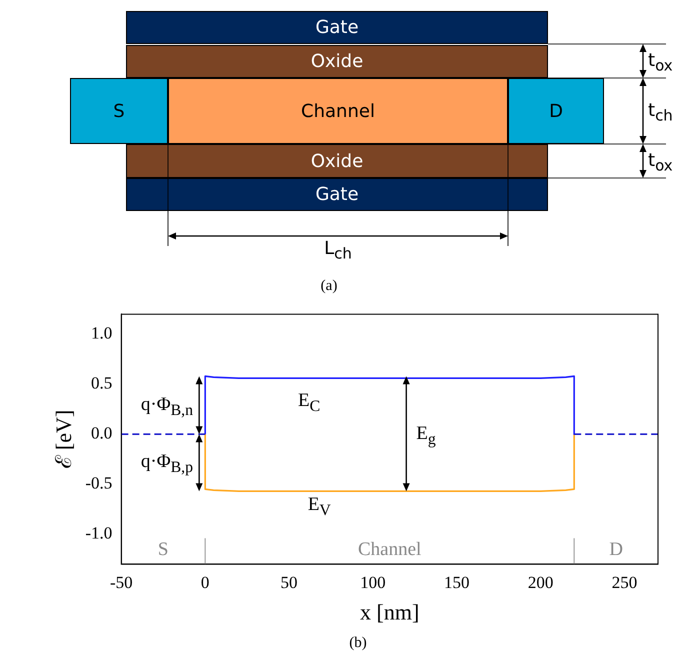  What do you see at coordinates (541, 582) in the screenshot?
I see `x-tick-label: 200` at bounding box center [541, 582].